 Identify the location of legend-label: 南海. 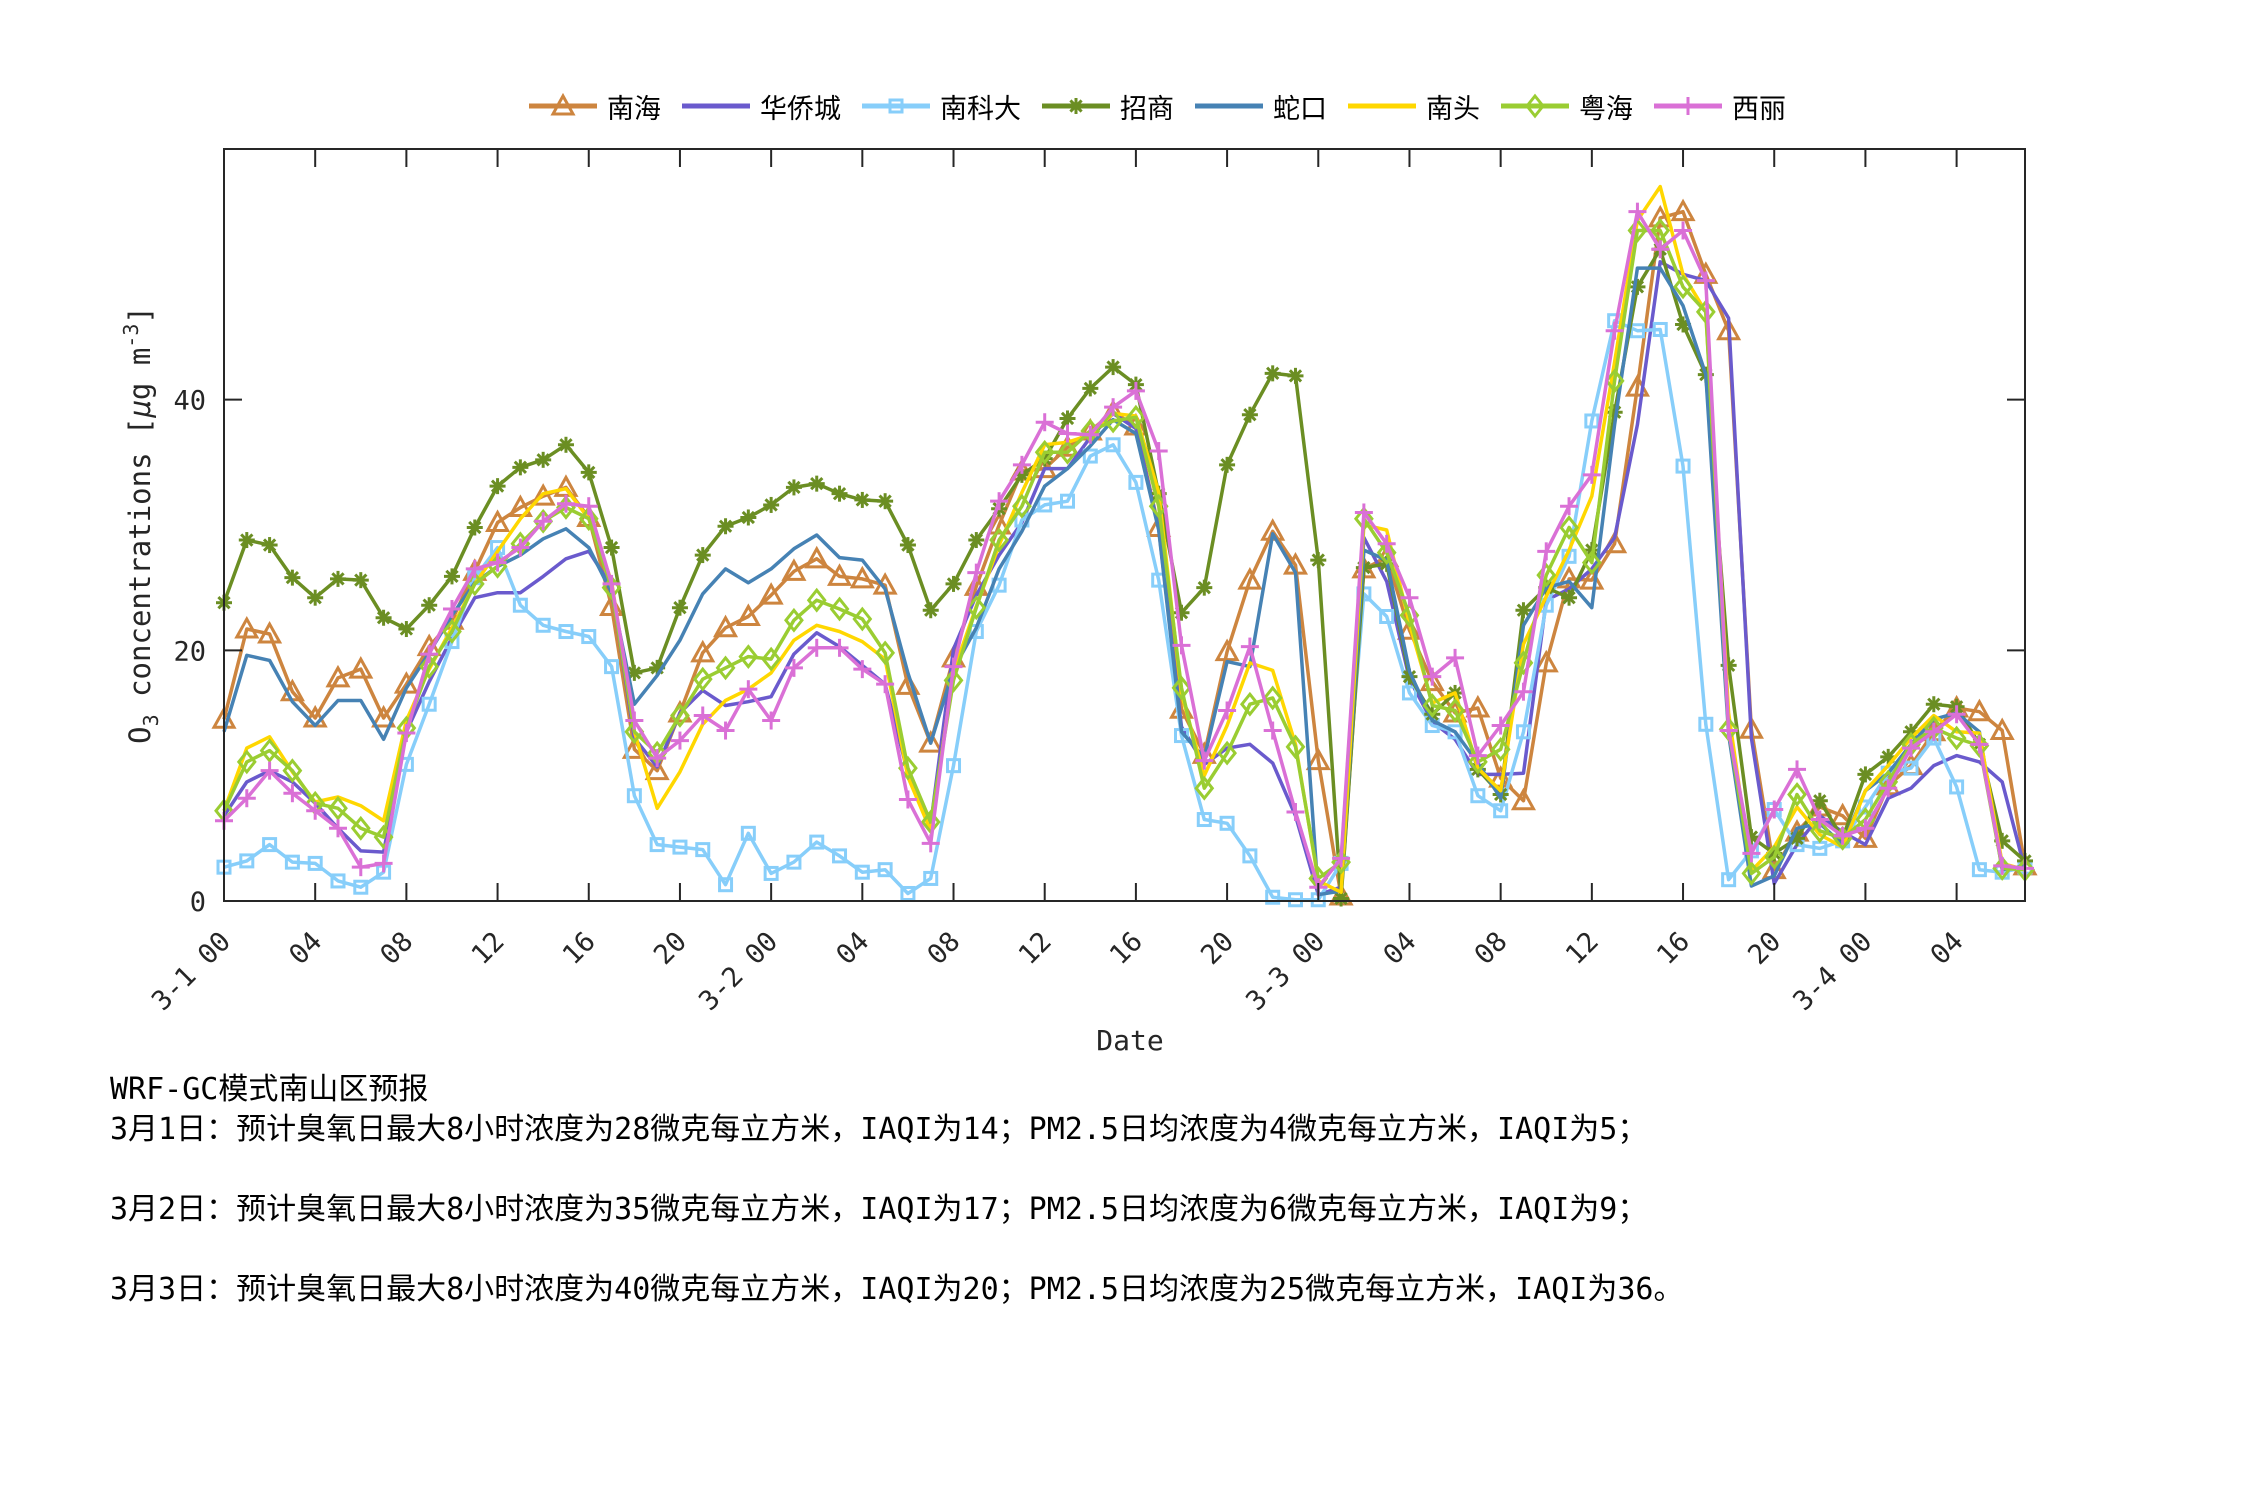
(634, 109).